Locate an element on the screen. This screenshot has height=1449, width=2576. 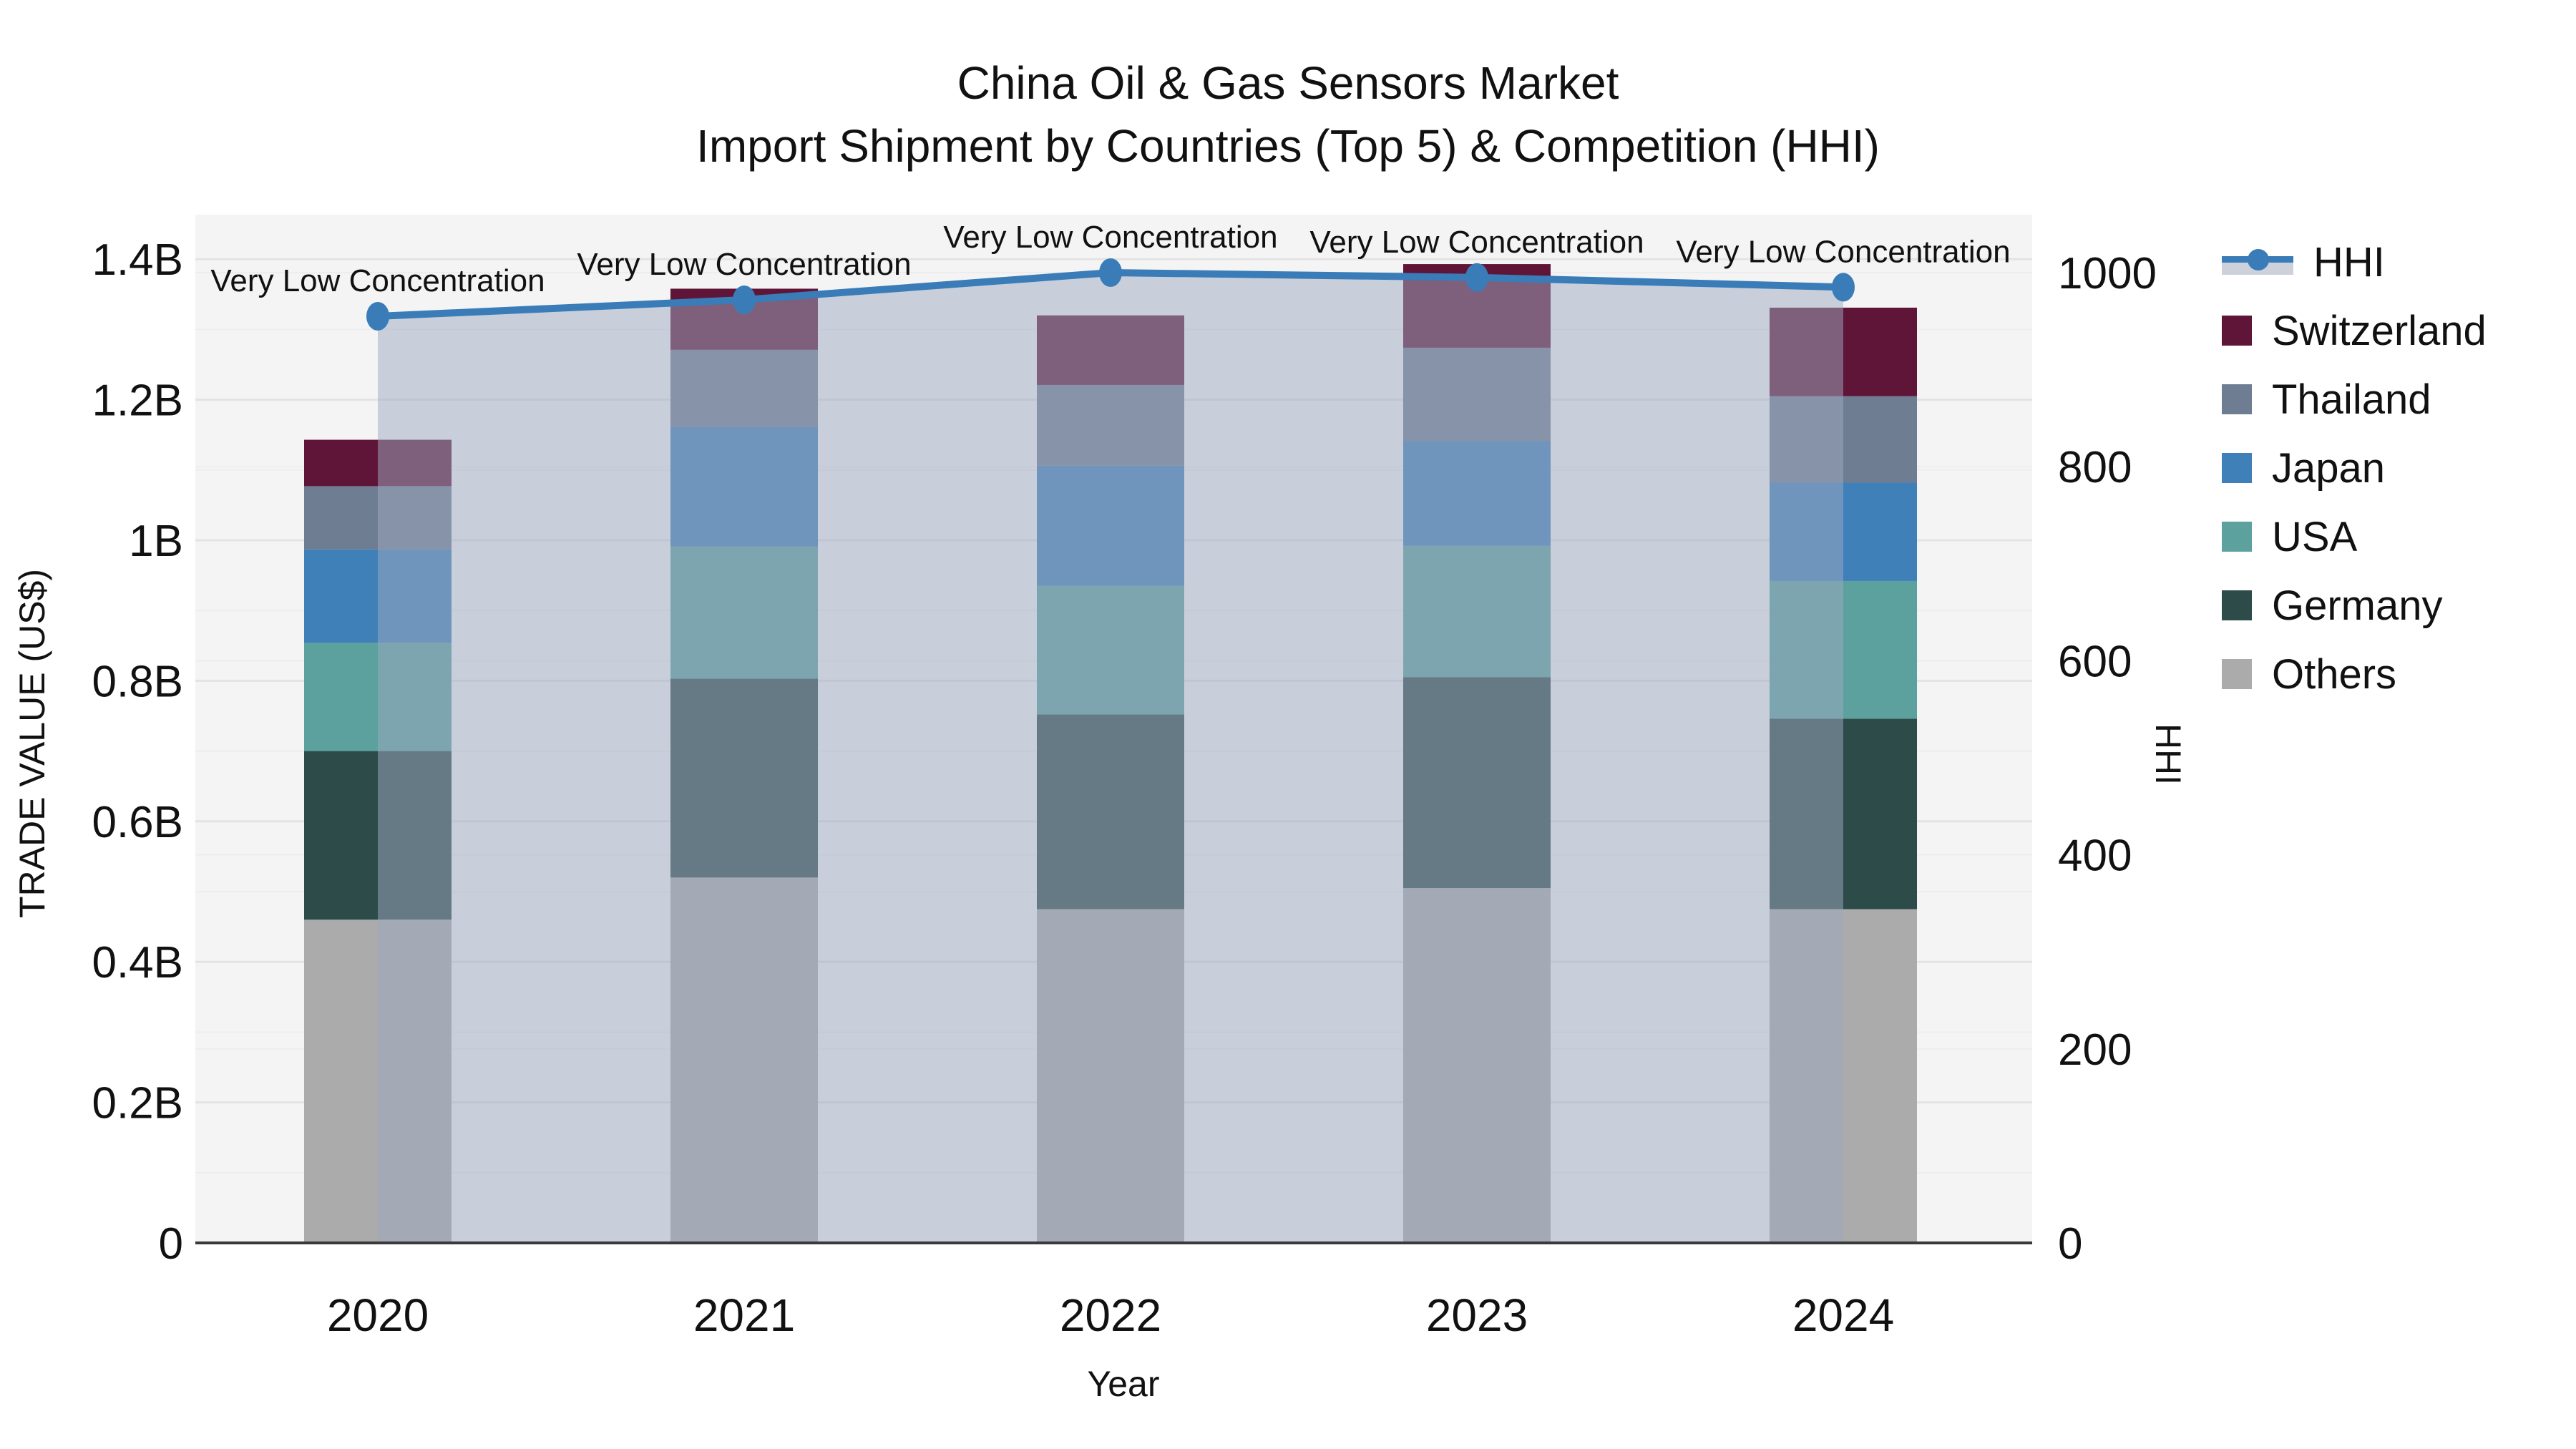
legend-swatch-germany is located at coordinates (2237, 605).